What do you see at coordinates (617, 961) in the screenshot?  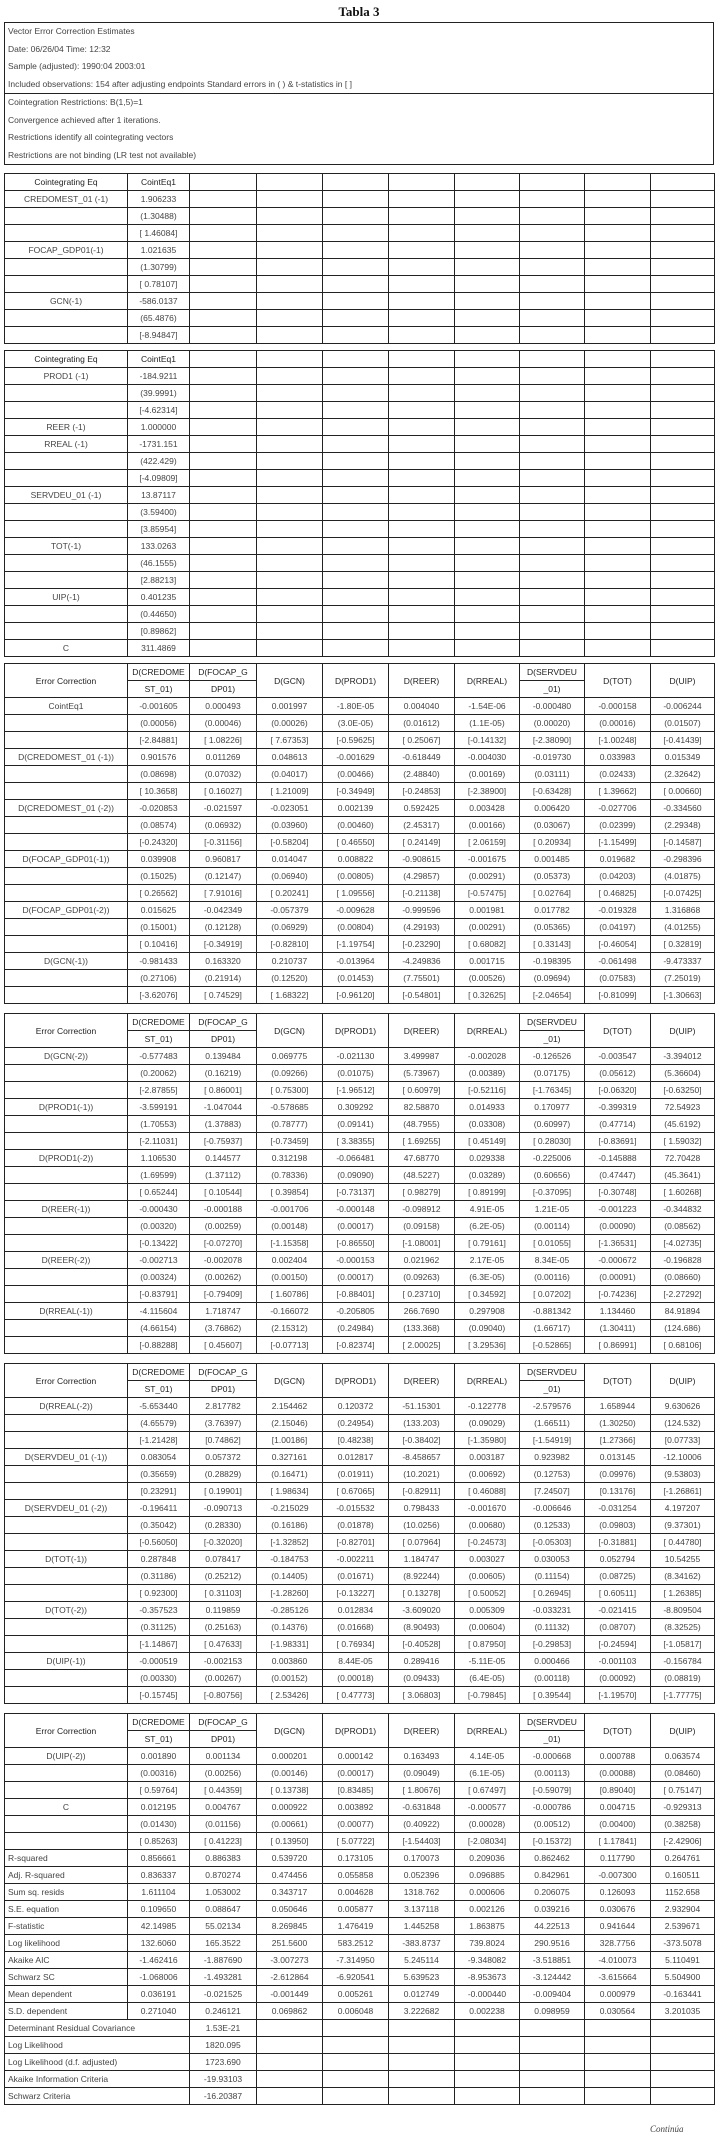 I see `coef-cell: -0.061498` at bounding box center [617, 961].